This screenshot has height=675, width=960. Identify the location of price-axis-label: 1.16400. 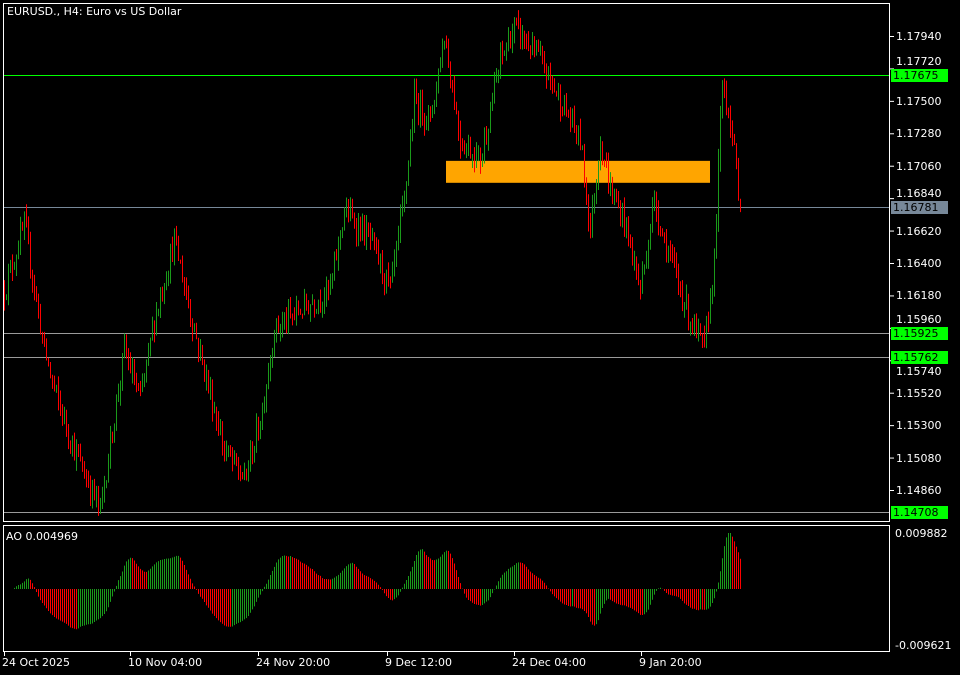
(919, 263).